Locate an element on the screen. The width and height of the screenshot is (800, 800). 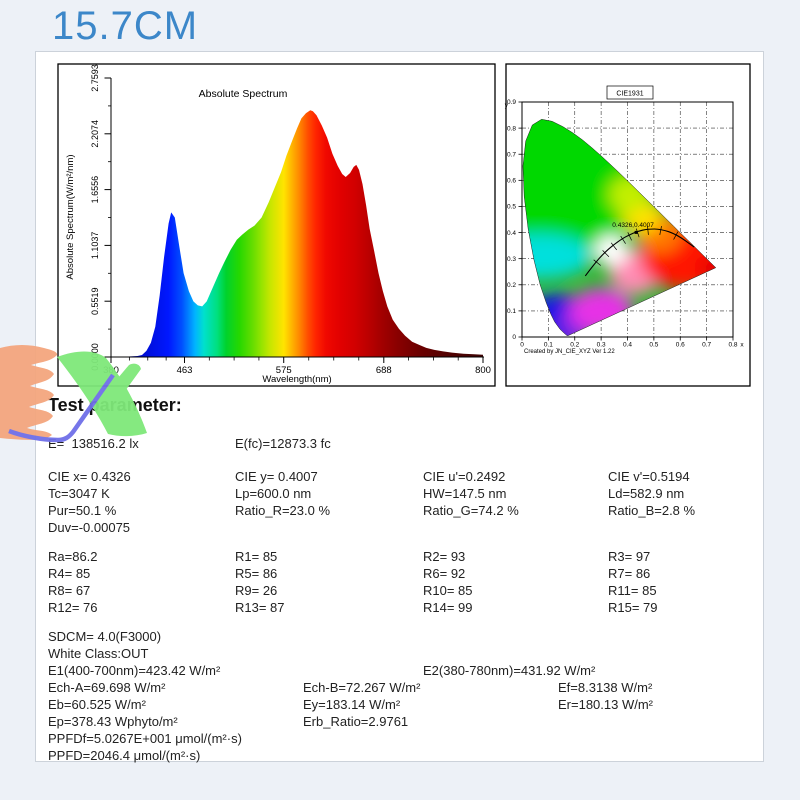
svg-text: 800 is located at coordinates (483, 370).